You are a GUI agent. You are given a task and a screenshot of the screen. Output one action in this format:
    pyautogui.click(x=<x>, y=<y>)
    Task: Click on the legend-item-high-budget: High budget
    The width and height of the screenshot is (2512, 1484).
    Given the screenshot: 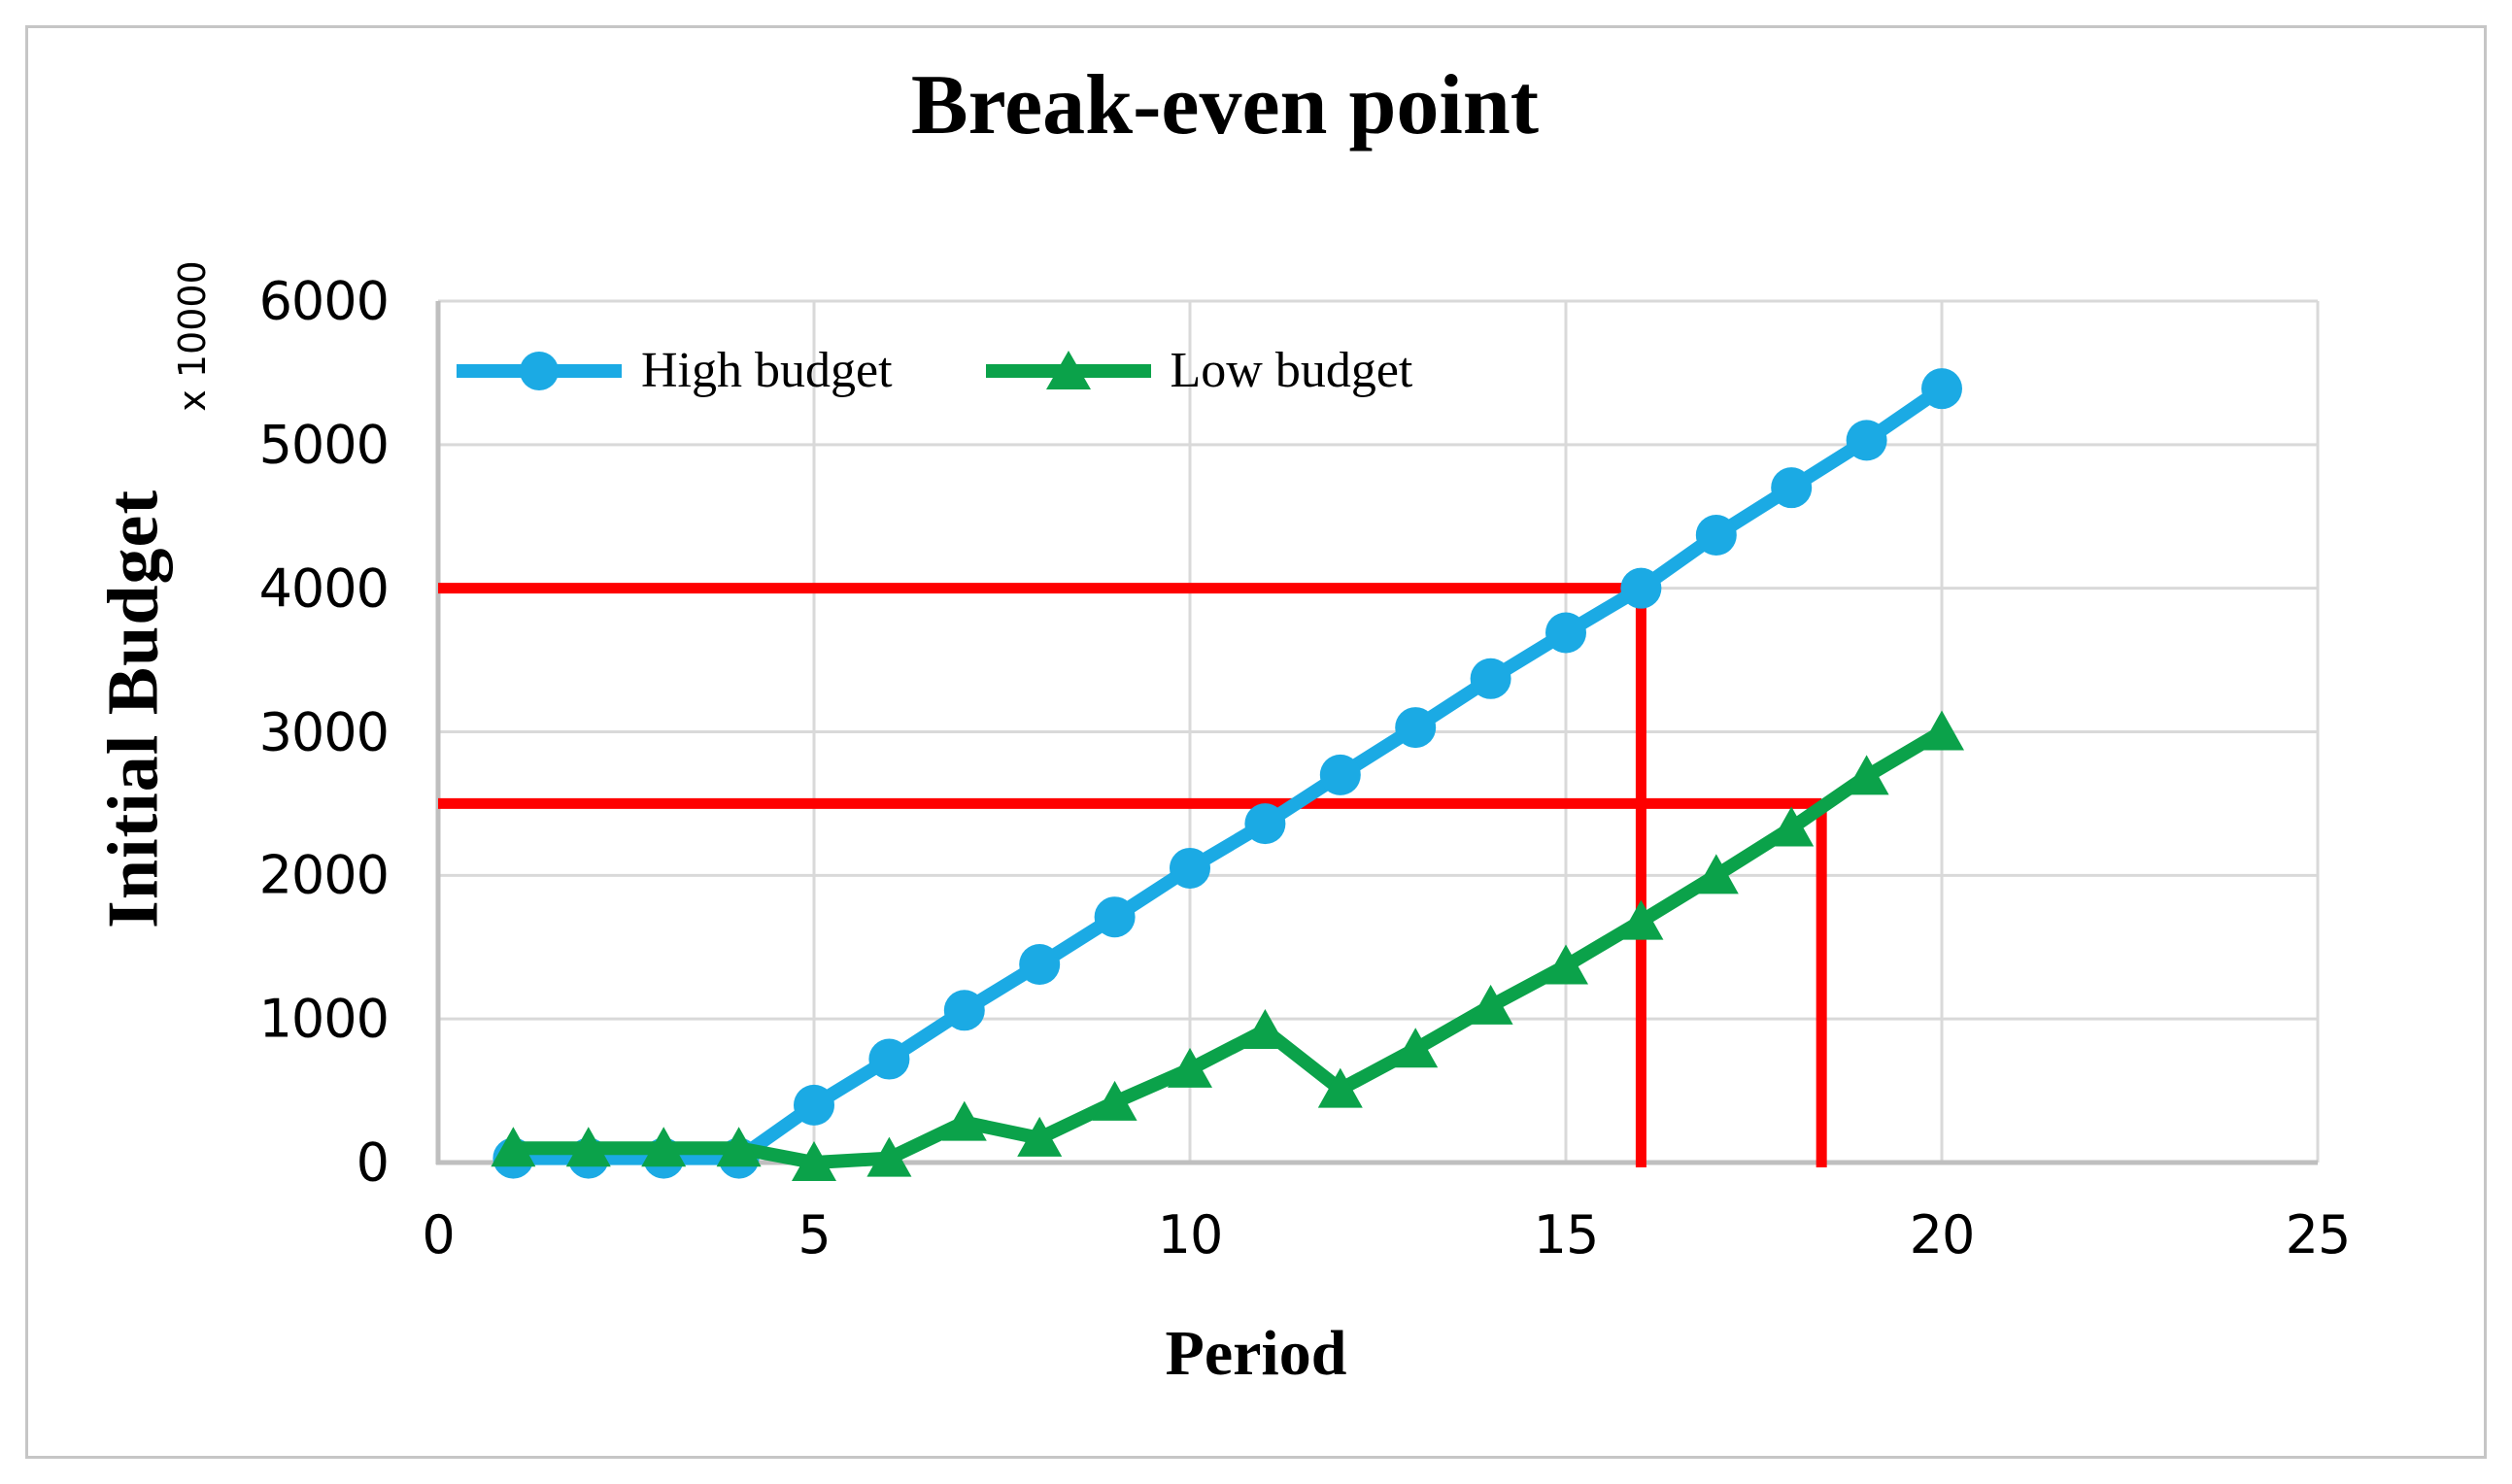 What is the action you would take?
    pyautogui.click(x=675, y=370)
    